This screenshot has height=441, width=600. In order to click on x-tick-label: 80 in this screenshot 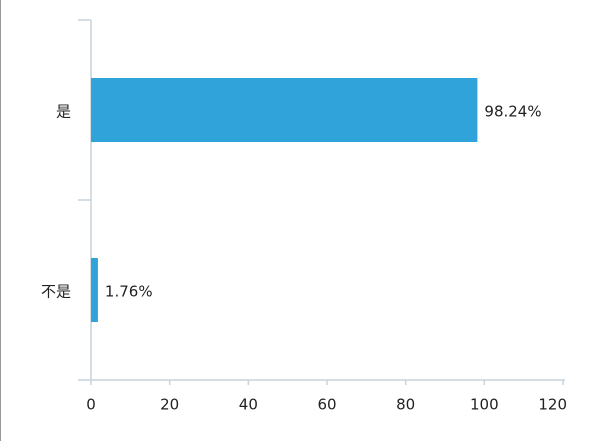, I will do `click(405, 405)`.